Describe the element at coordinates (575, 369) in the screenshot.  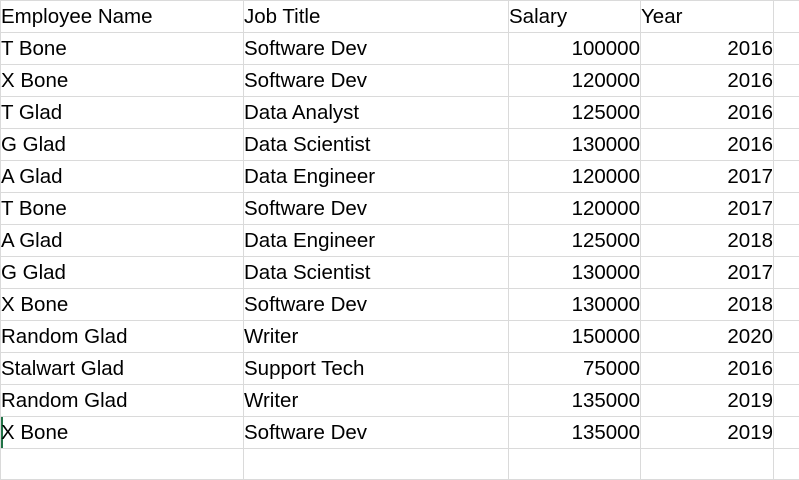
I see `salary-cell: 75000` at that location.